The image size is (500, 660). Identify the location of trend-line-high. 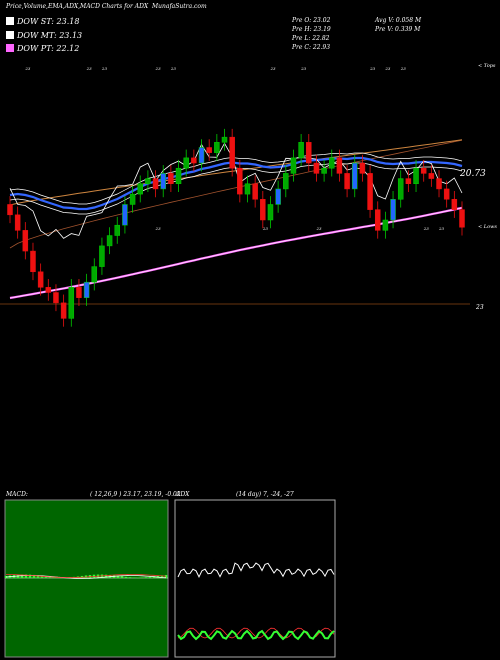
(236, 172).